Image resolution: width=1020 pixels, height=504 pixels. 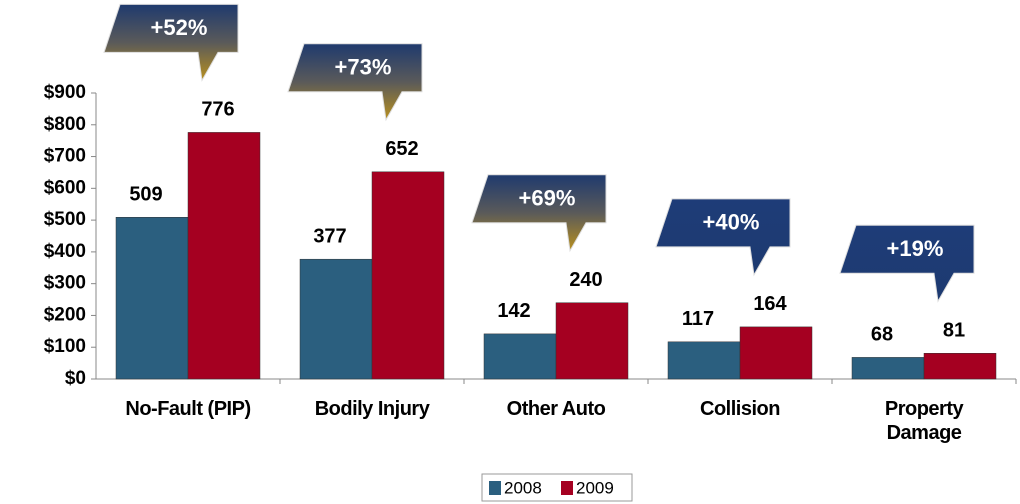 What do you see at coordinates (556, 409) in the screenshot?
I see `x-tick-label: Other Auto` at bounding box center [556, 409].